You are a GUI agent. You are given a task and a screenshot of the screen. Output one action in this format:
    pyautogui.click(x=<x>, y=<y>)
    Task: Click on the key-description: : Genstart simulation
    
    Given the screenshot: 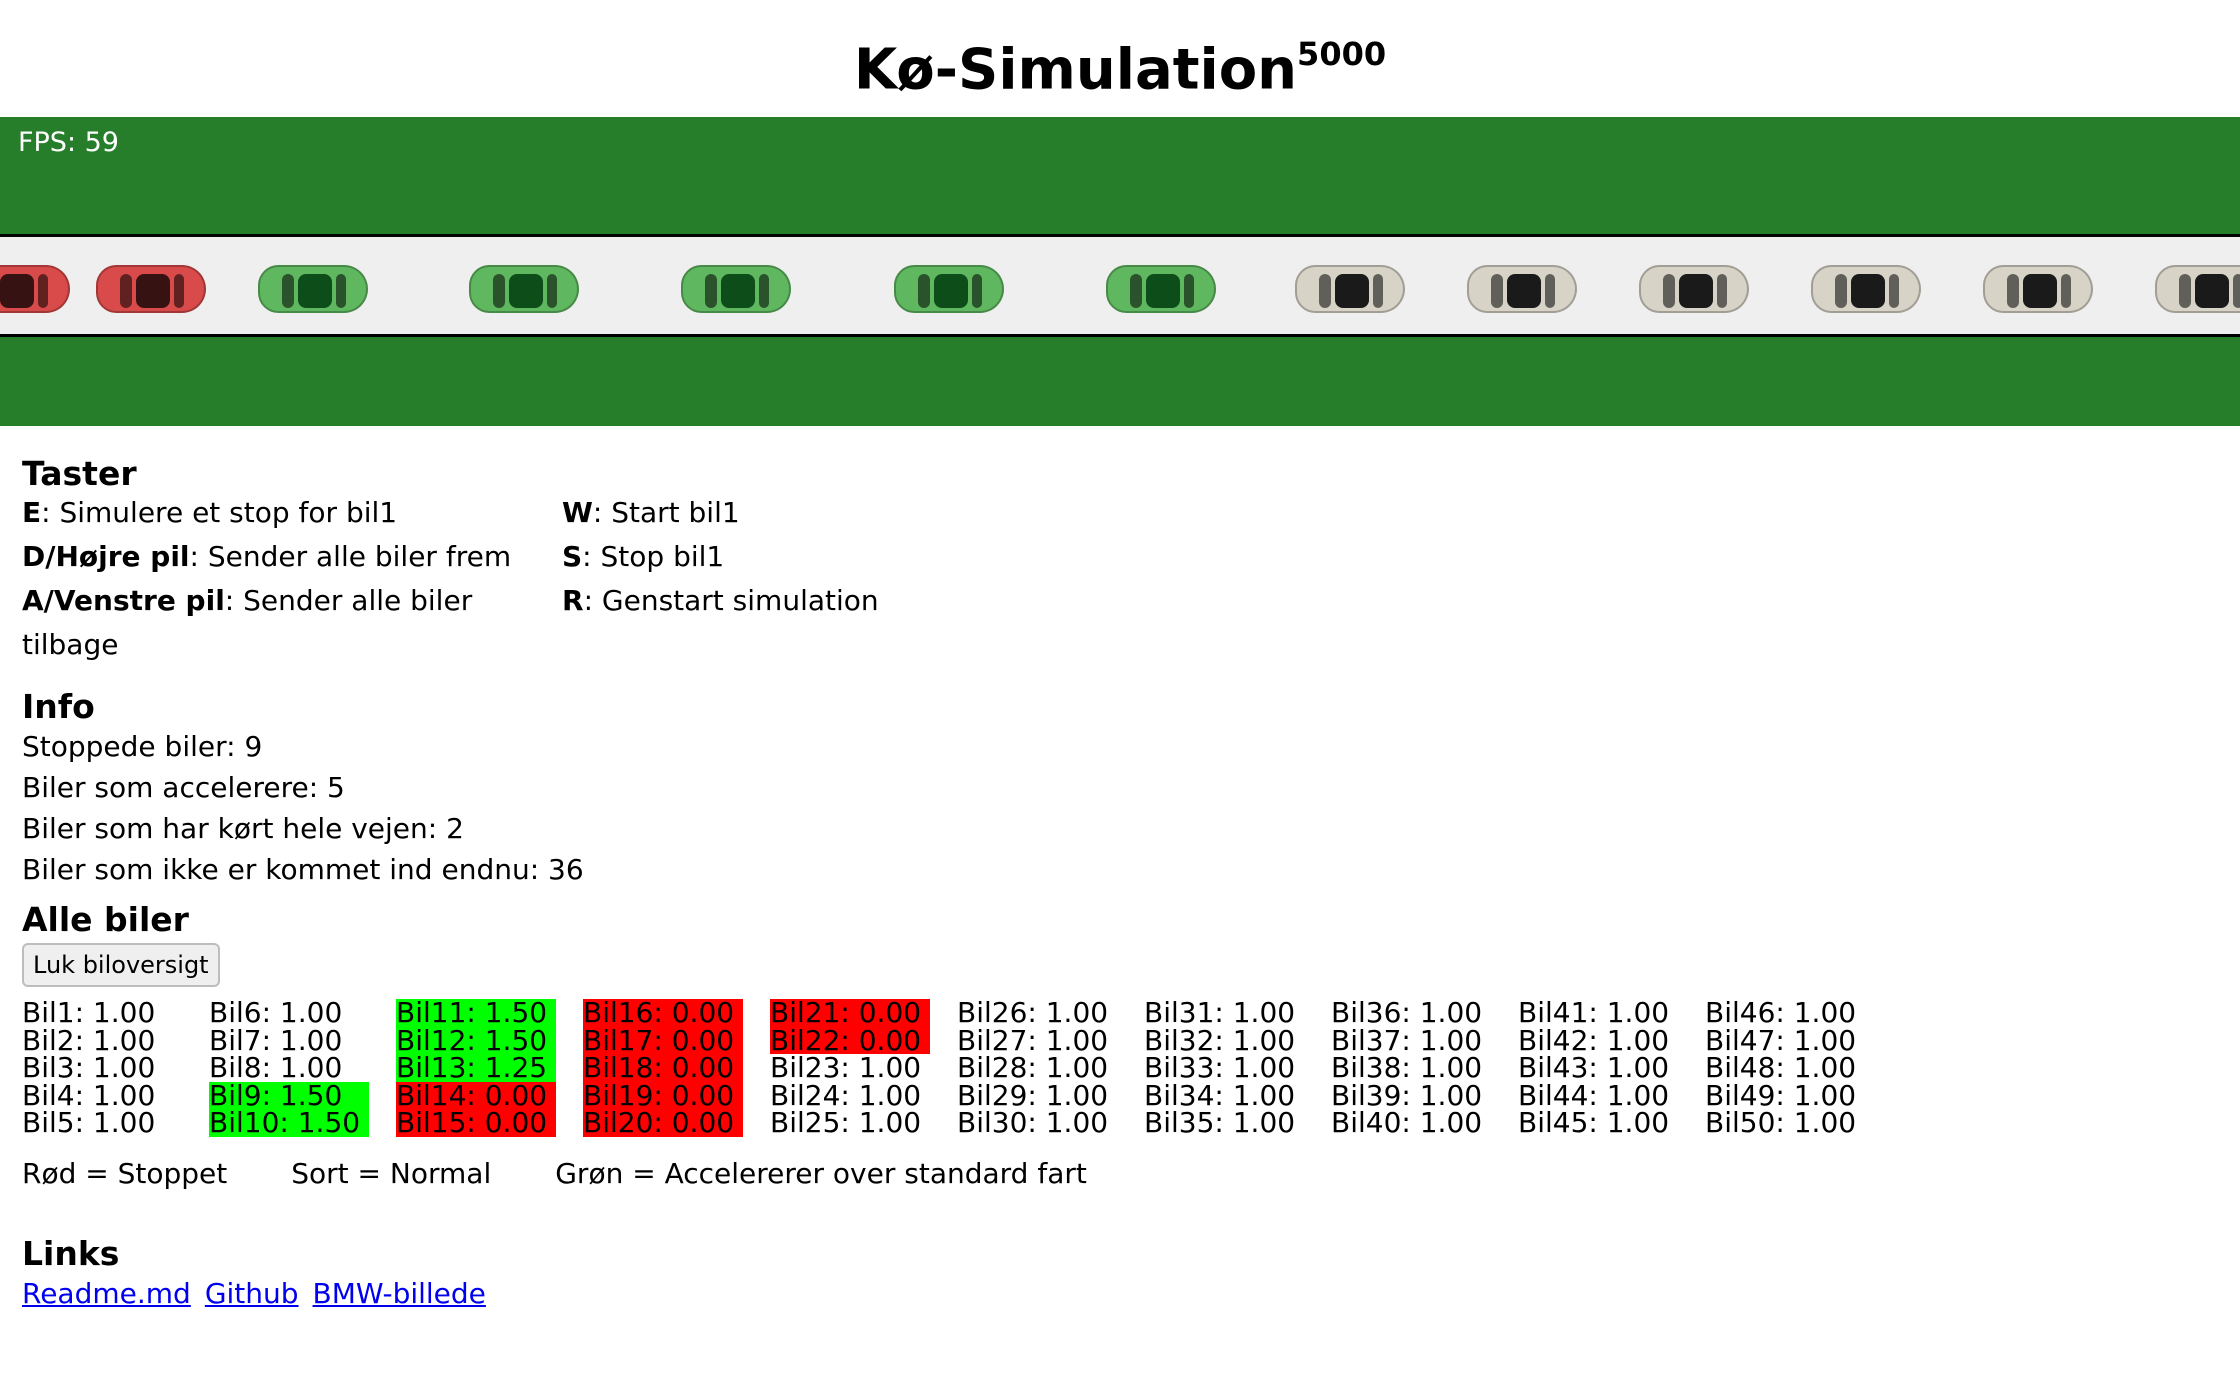 What is the action you would take?
    pyautogui.click(x=731, y=600)
    